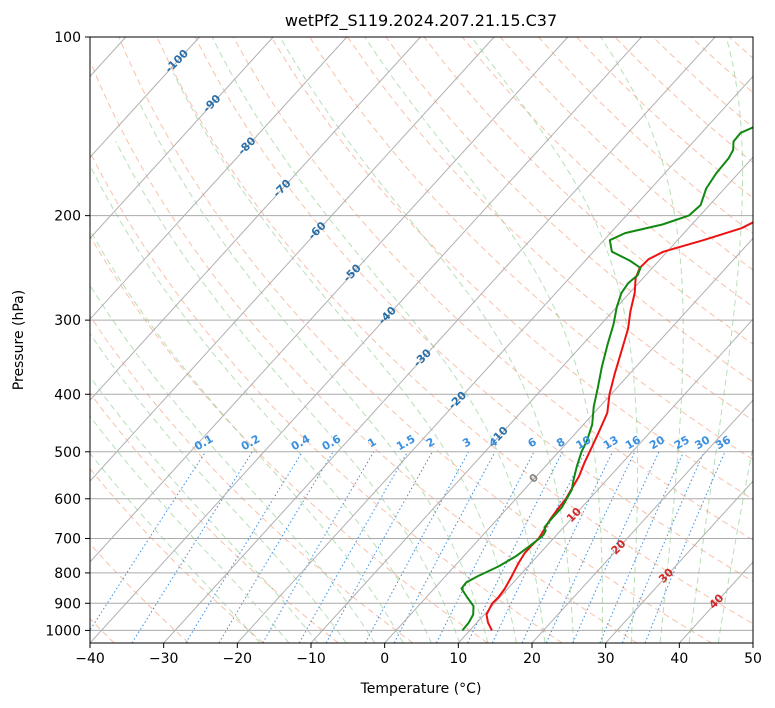 This screenshot has height=708, width=775. I want to click on mixing-ratio-label: 3, so click(466, 442).